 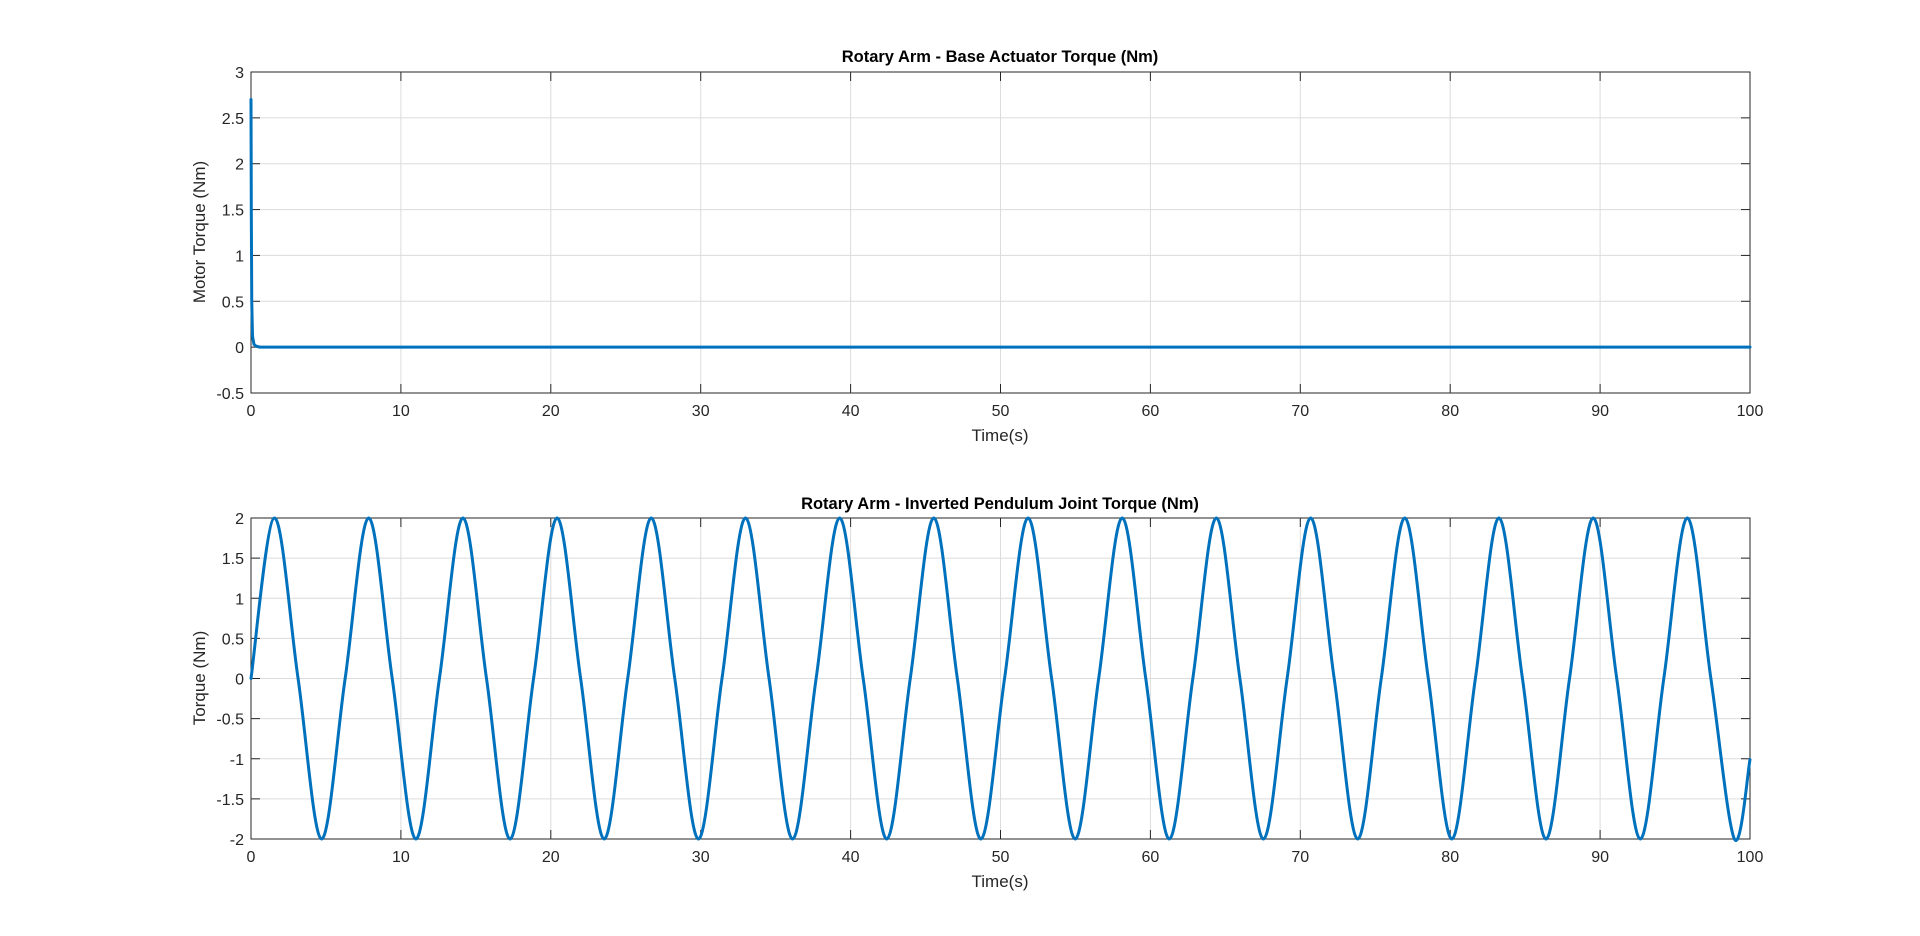 What do you see at coordinates (233, 119) in the screenshot?
I see `y-tick-label: 2.5` at bounding box center [233, 119].